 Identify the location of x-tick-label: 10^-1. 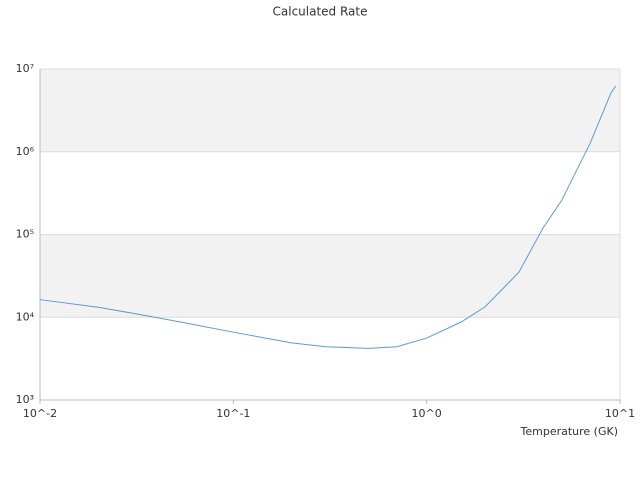
(233, 413).